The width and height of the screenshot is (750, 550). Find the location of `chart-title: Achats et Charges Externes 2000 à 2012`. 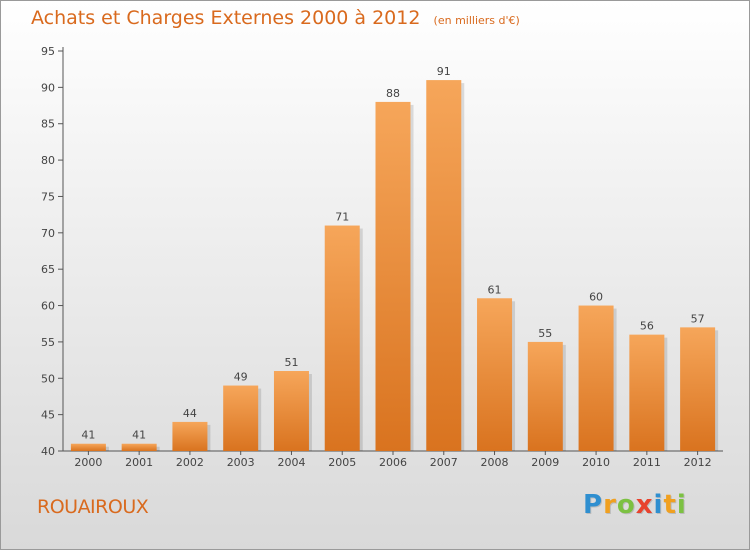

chart-title: Achats et Charges Externes 2000 à 2012 is located at coordinates (226, 18).